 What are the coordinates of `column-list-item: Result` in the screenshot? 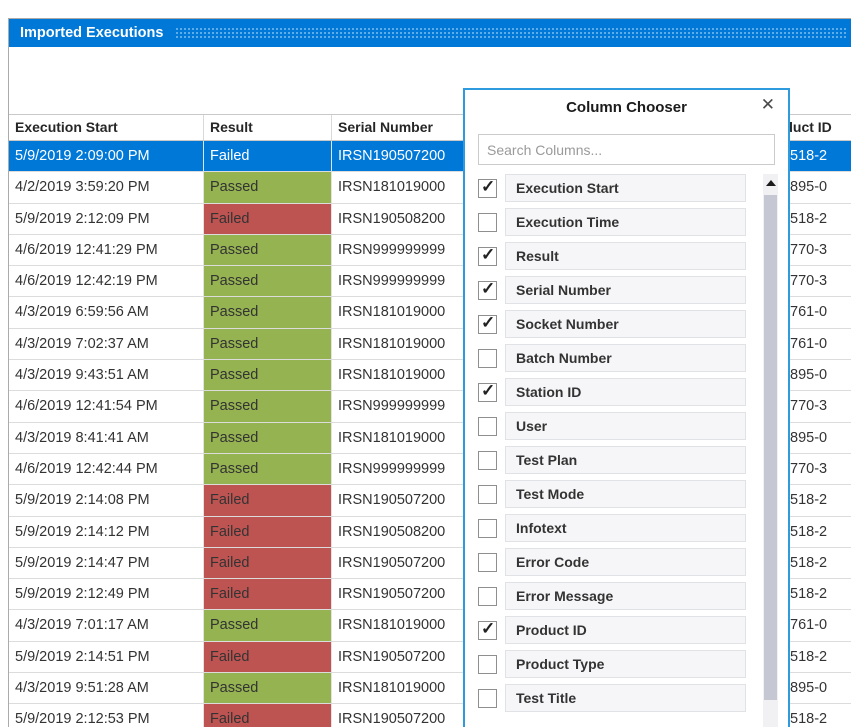 It's located at (612, 256).